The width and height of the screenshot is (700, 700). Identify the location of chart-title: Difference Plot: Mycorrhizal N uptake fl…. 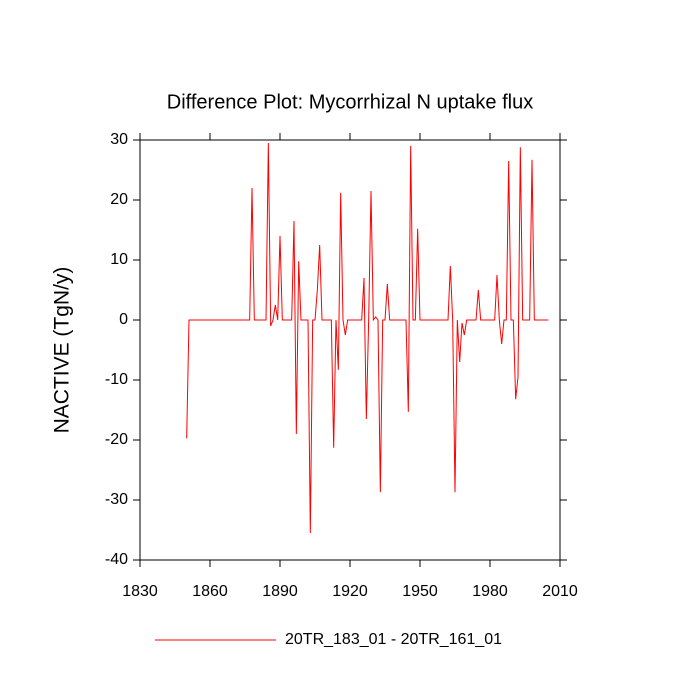
(350, 102).